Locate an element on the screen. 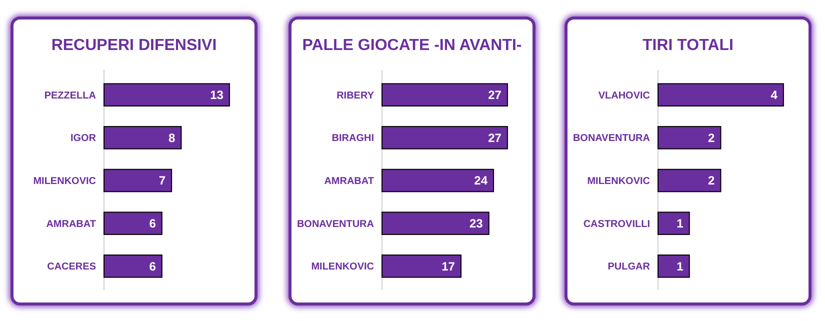 The height and width of the screenshot is (321, 825). y-tick-label: PULGAR is located at coordinates (629, 267).